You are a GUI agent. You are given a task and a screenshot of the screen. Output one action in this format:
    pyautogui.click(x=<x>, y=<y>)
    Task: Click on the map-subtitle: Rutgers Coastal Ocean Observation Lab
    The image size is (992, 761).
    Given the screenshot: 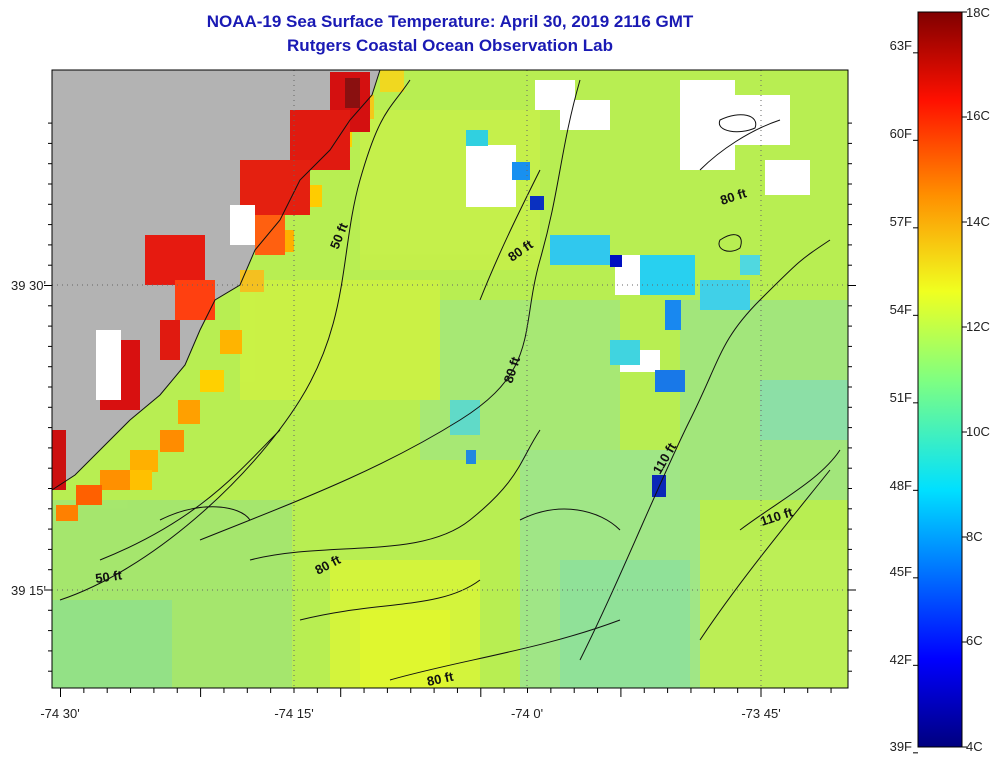 What is the action you would take?
    pyautogui.click(x=450, y=45)
    